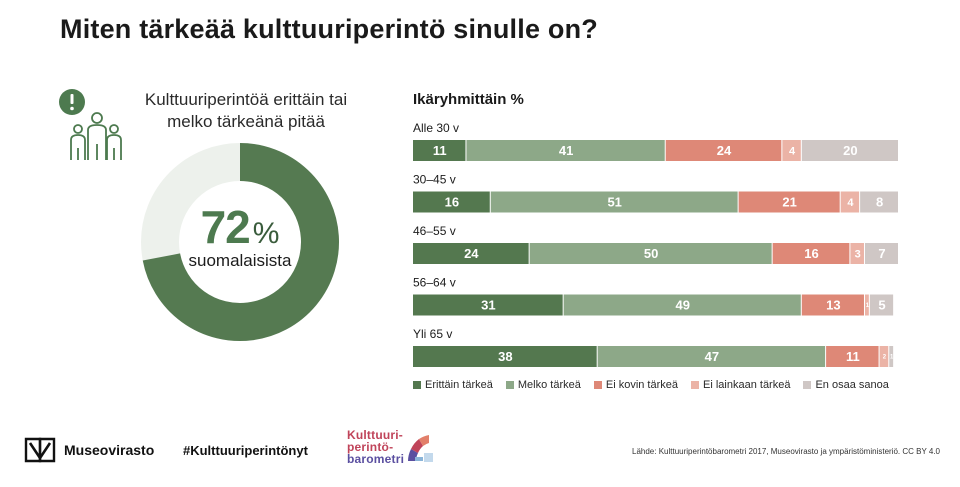  I want to click on bar-value-label: 20, so click(850, 150).